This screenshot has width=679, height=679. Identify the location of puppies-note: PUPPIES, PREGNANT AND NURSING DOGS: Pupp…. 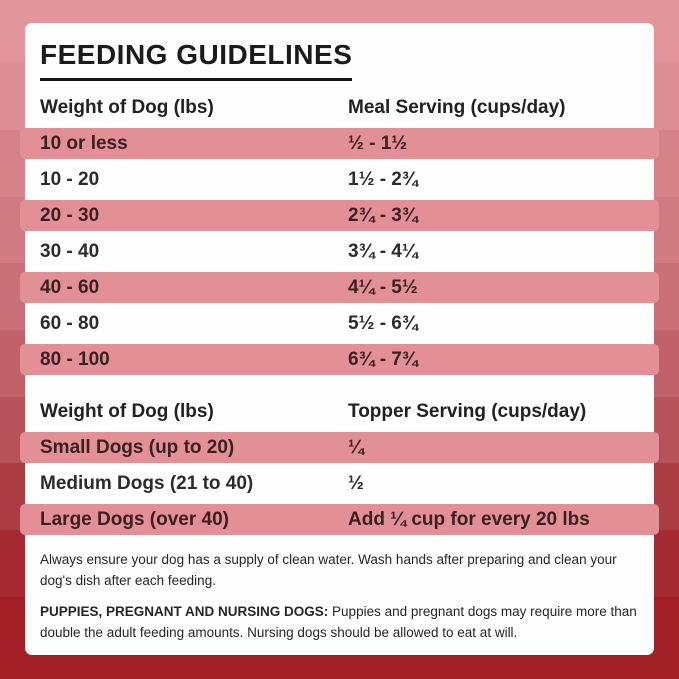
(339, 622).